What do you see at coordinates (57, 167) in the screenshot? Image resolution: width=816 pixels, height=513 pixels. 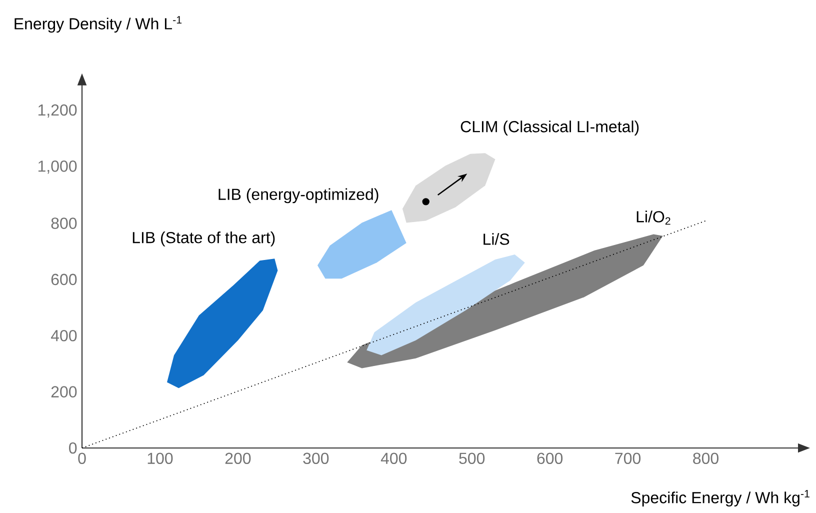 I see `y-tick-label: 1,000` at bounding box center [57, 167].